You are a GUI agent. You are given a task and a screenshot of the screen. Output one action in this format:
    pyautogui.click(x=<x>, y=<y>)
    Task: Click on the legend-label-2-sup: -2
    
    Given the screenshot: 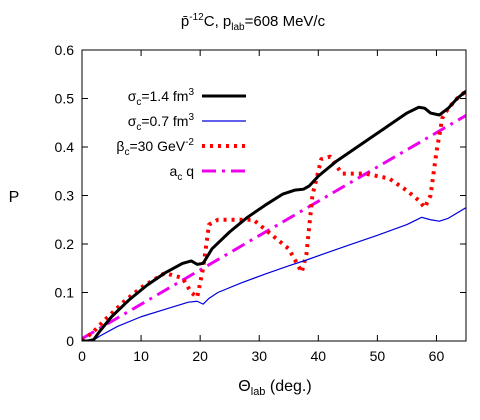 What is the action you would take?
    pyautogui.click(x=189, y=142)
    